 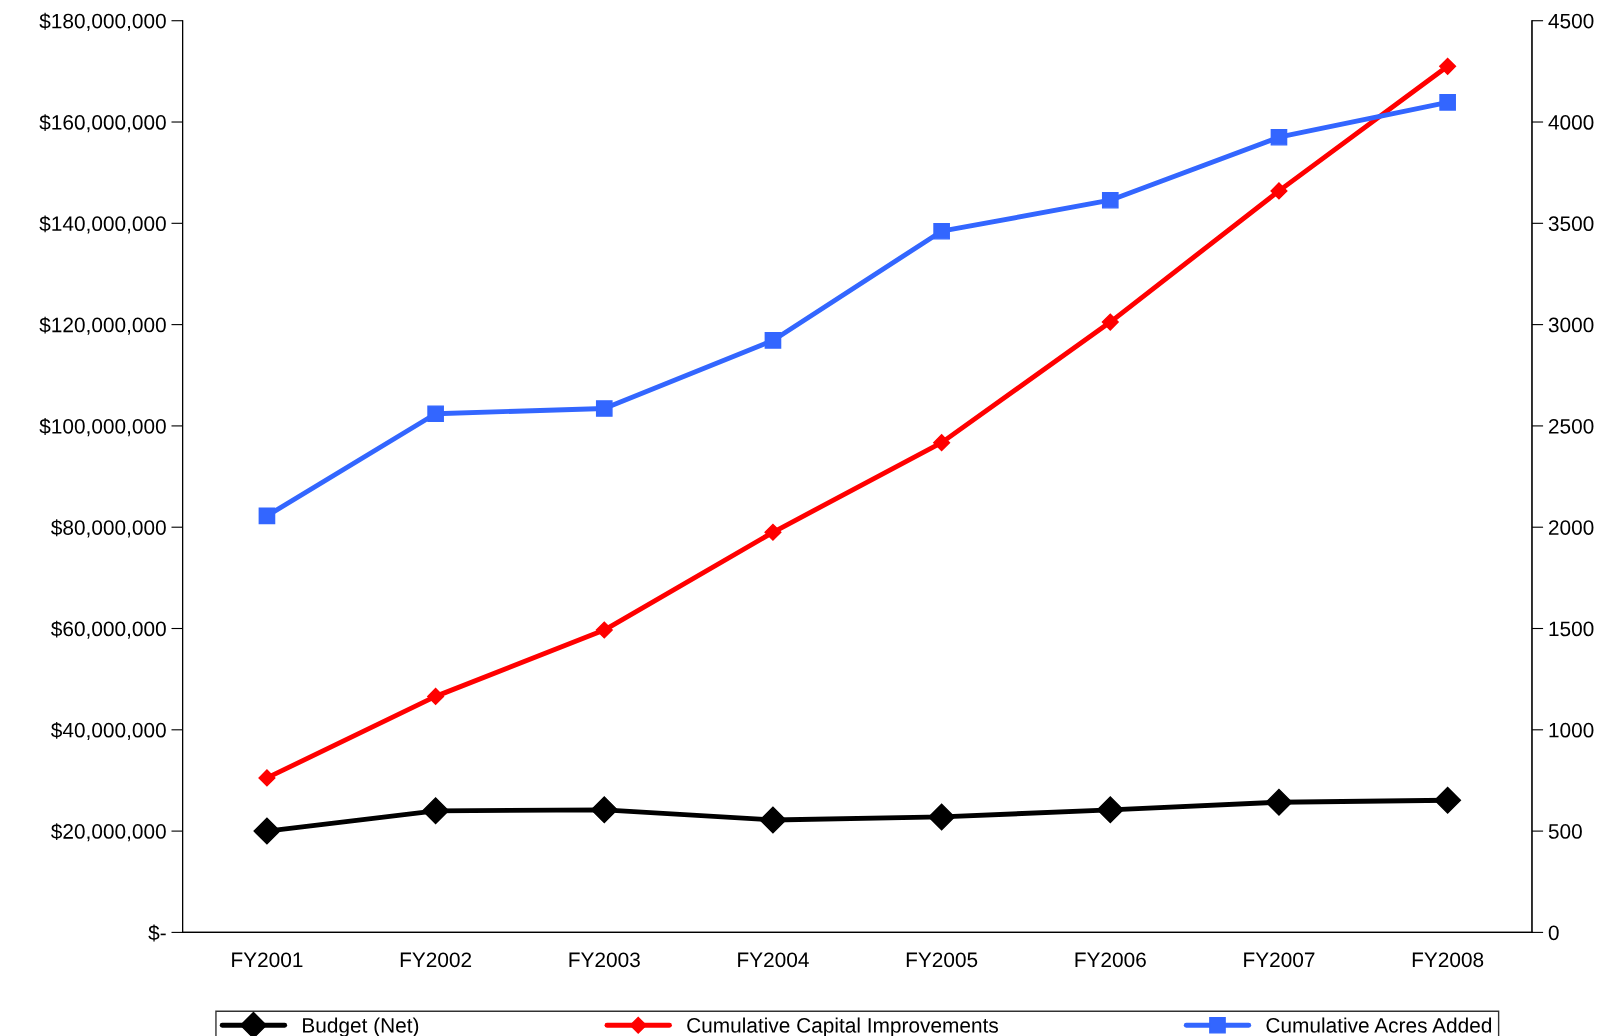 What do you see at coordinates (102, 21) in the screenshot?
I see `y-tick-label: $180,000,000` at bounding box center [102, 21].